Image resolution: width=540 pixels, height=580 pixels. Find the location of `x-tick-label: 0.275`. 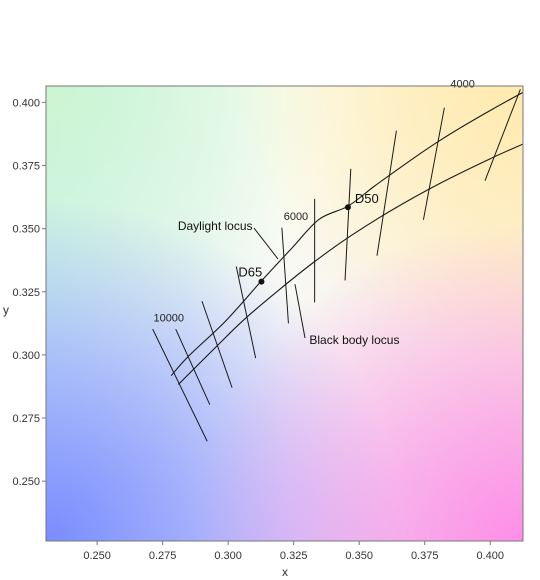

x-tick-label: 0.275 is located at coordinates (163, 556).